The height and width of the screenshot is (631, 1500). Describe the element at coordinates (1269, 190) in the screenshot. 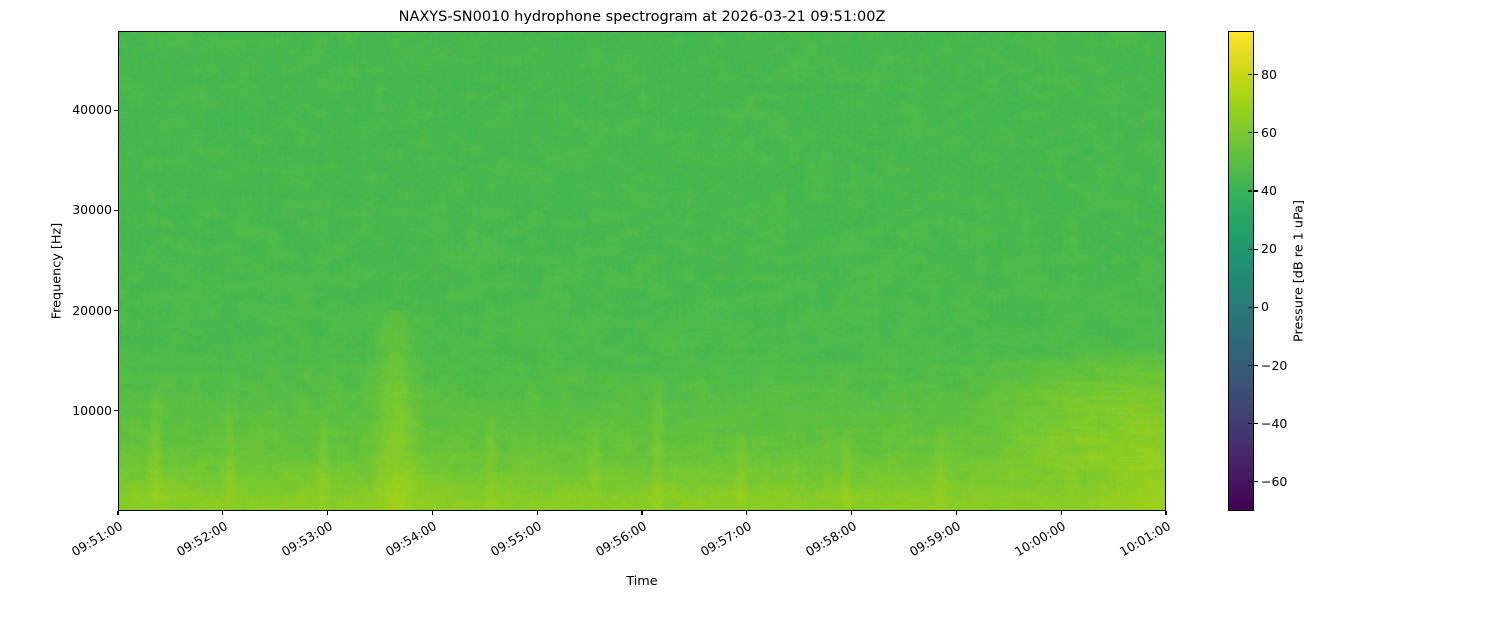

I see `colorbar-tick-label: 40` at that location.